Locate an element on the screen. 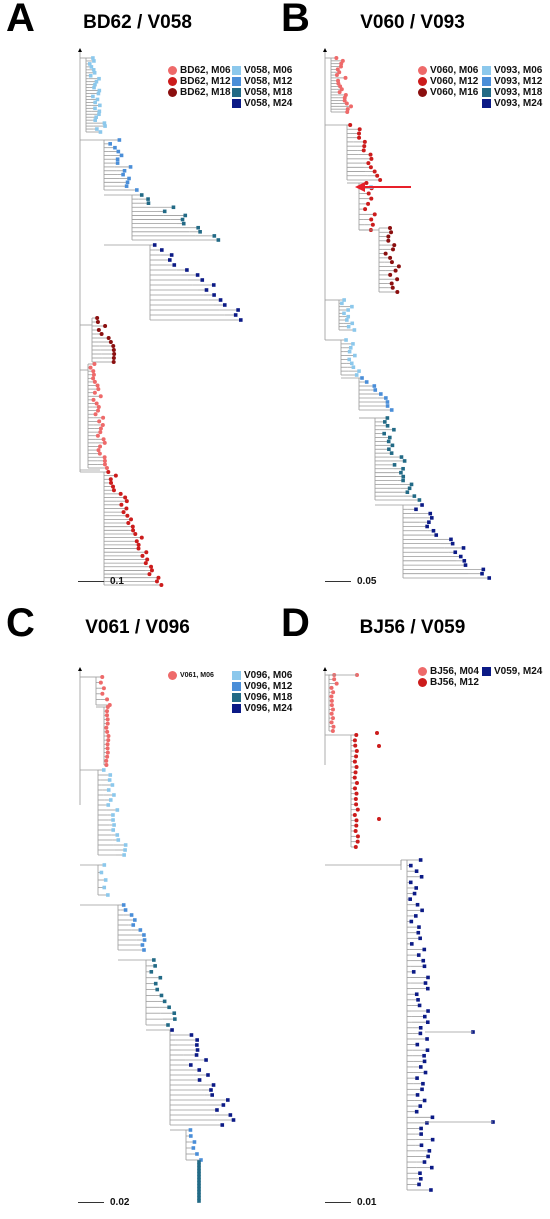  scale-bar: 0.02 is located at coordinates (103, 1202).